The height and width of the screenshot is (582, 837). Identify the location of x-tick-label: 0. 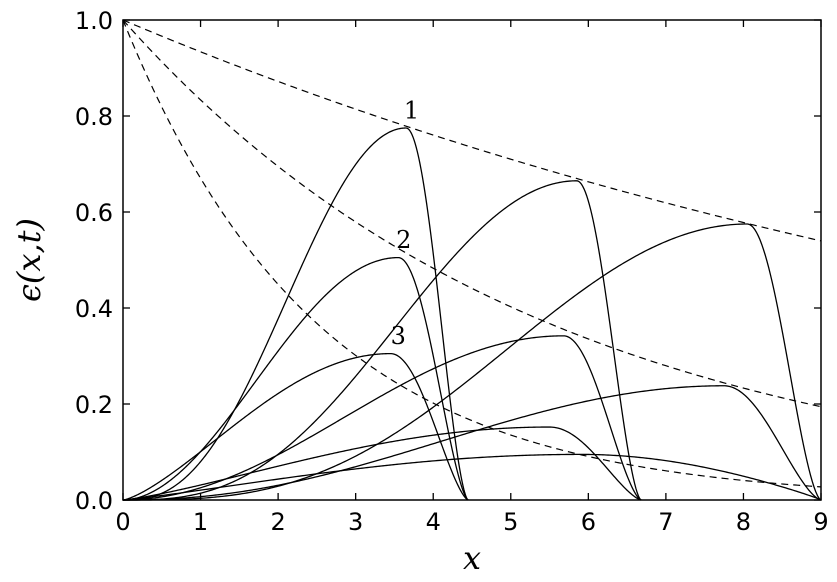
(122, 522).